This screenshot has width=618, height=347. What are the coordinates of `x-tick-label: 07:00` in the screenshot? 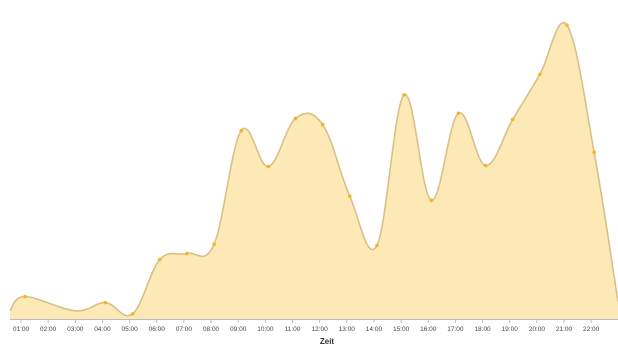 It's located at (184, 329).